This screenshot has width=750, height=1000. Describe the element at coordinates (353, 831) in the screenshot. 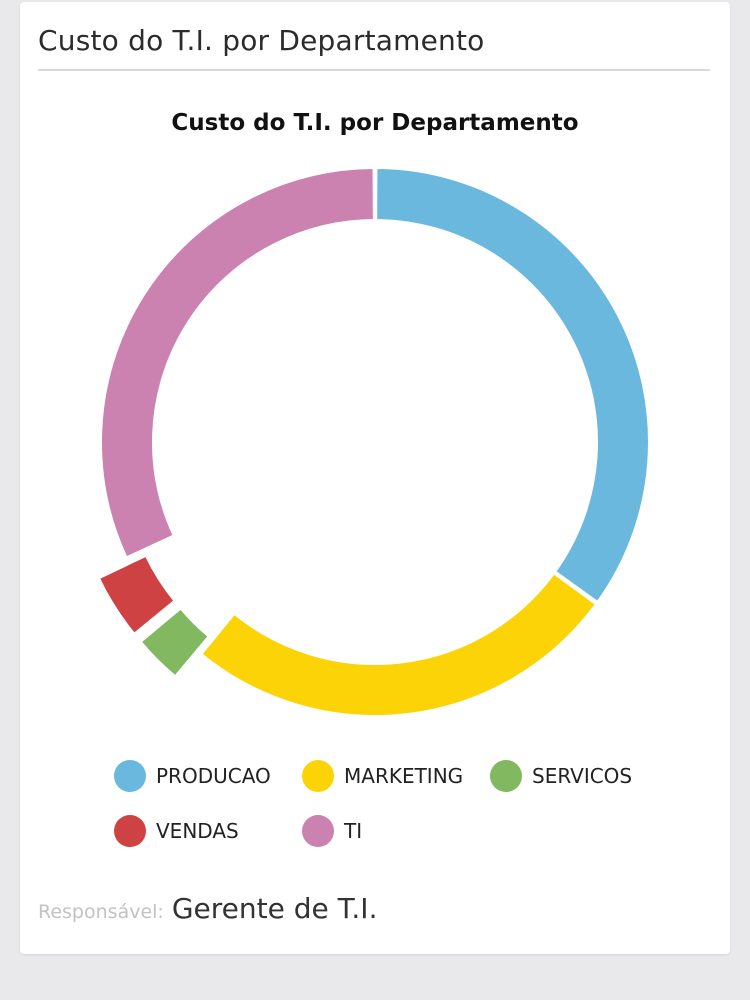

I see `legend-label-ti: TI` at that location.